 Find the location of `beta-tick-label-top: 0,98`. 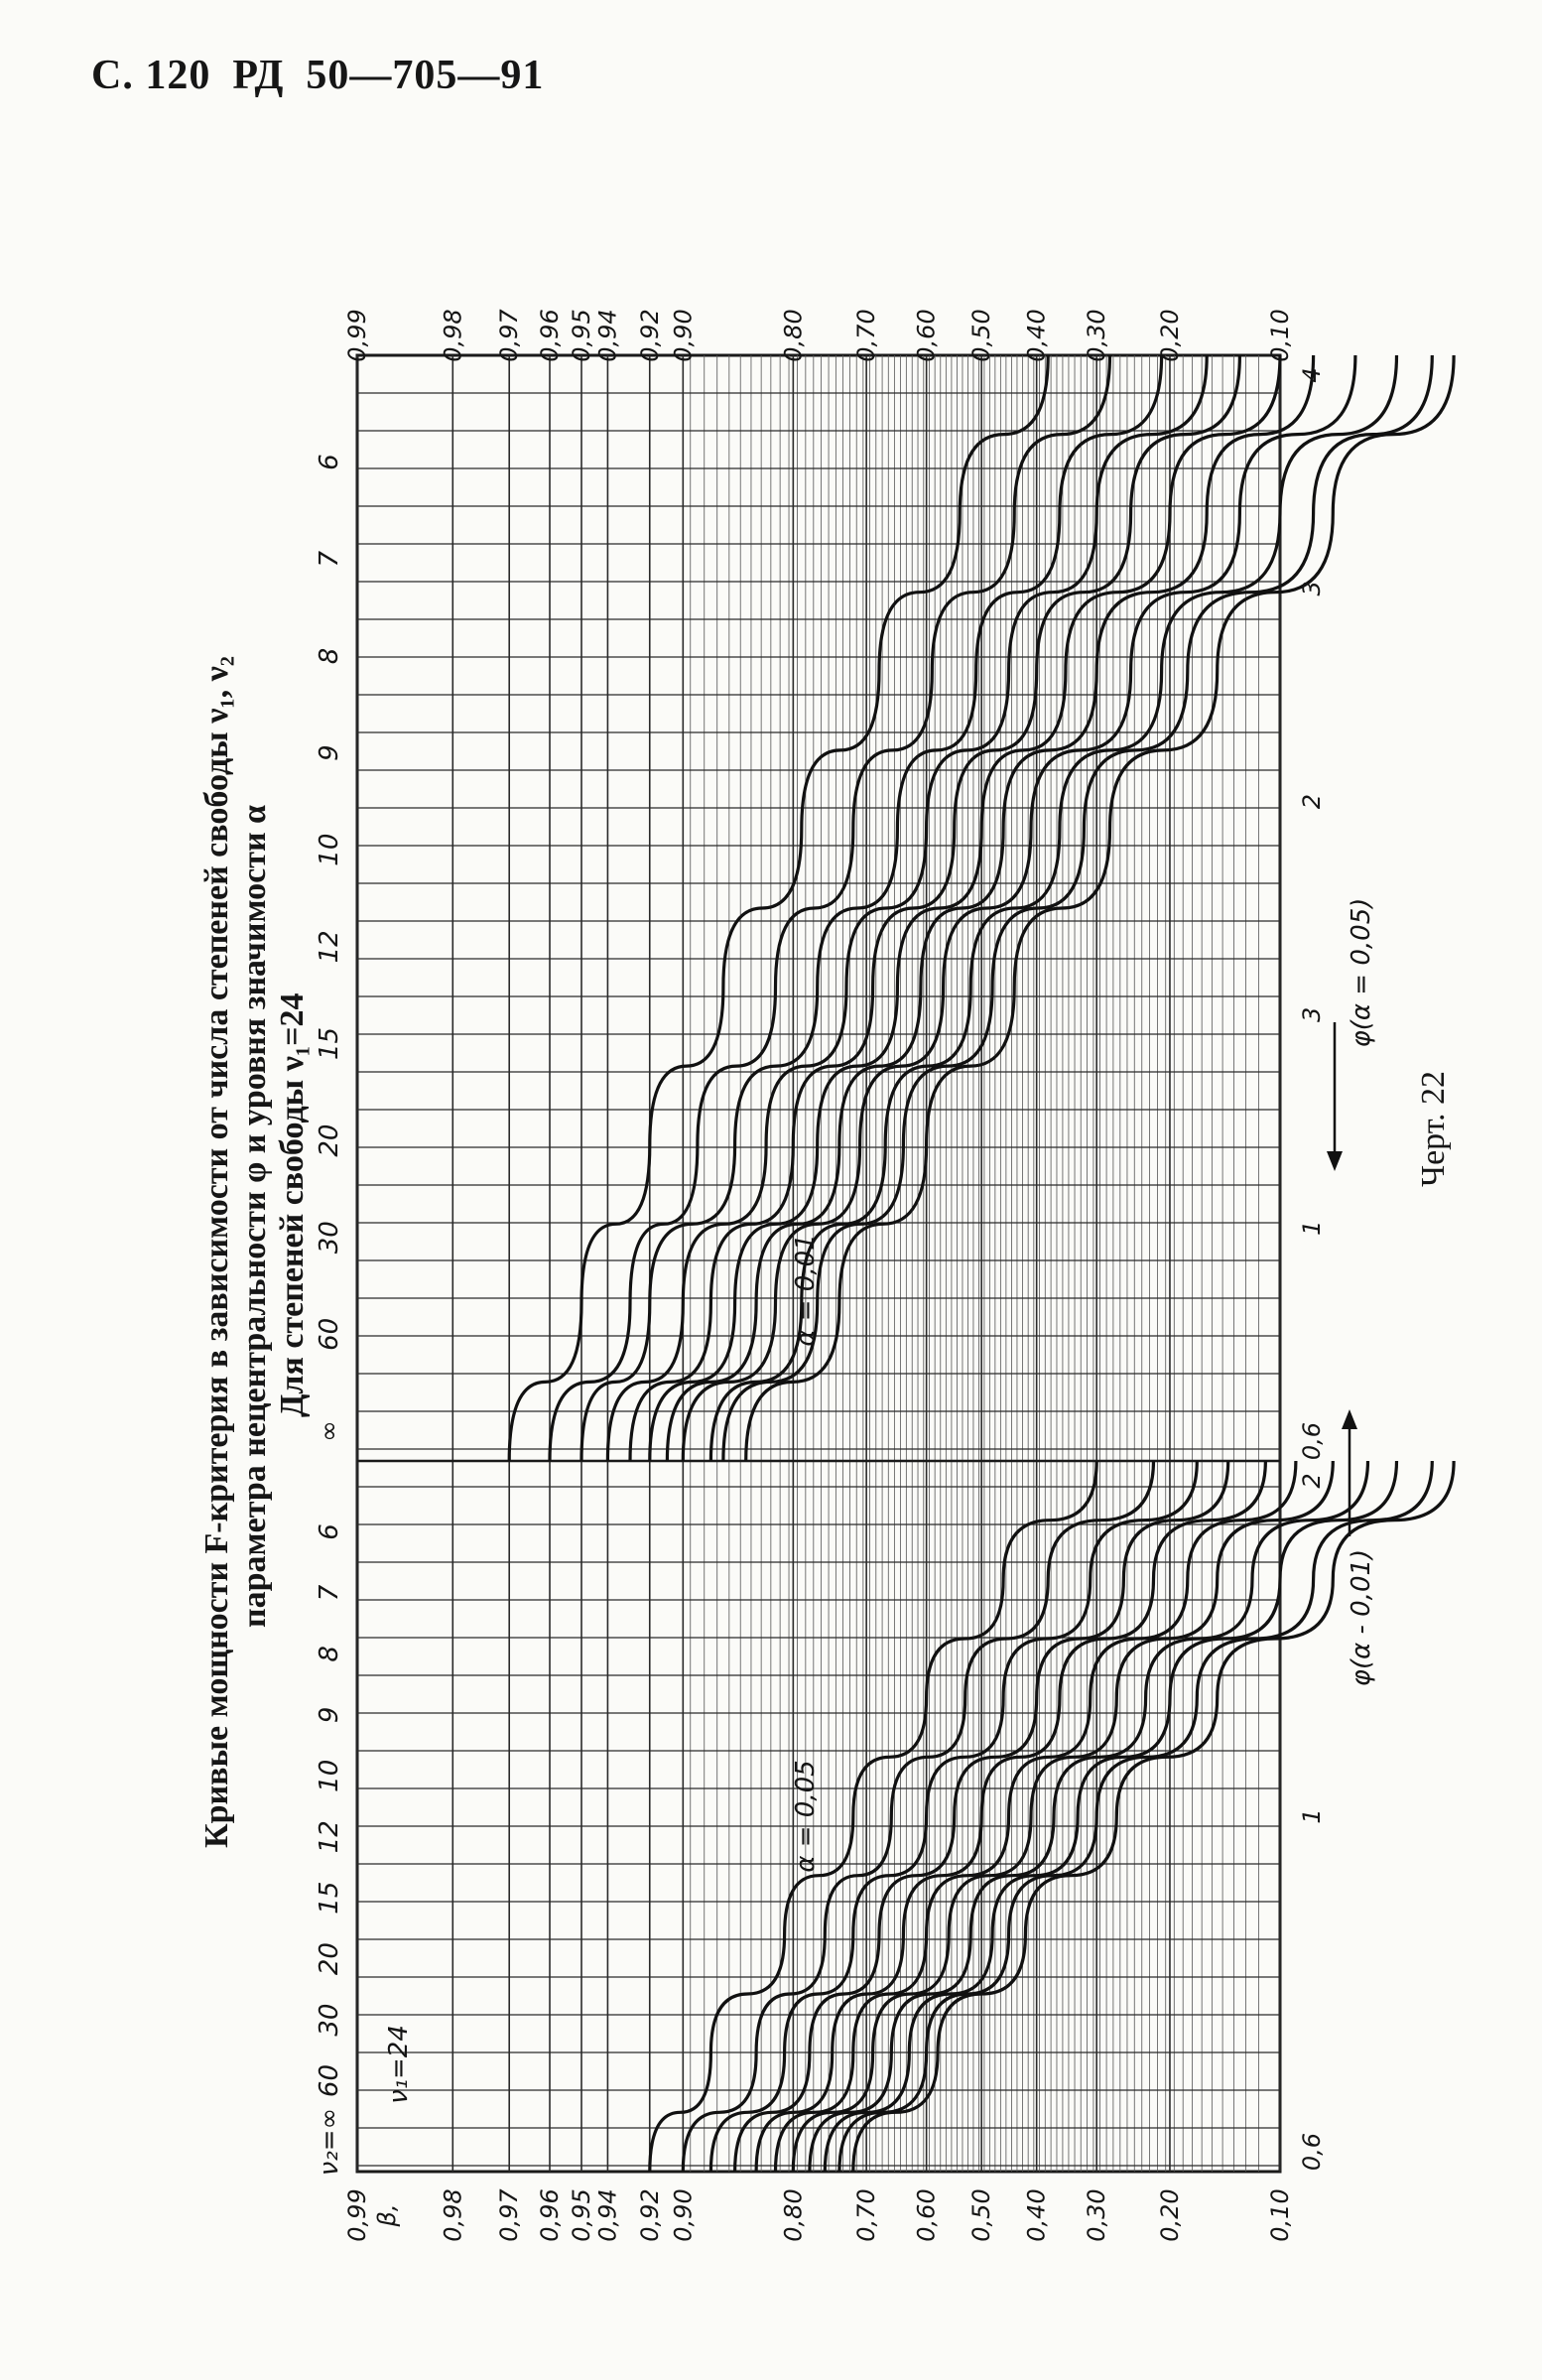

beta-tick-label-top: 0,98 is located at coordinates (452, 335).